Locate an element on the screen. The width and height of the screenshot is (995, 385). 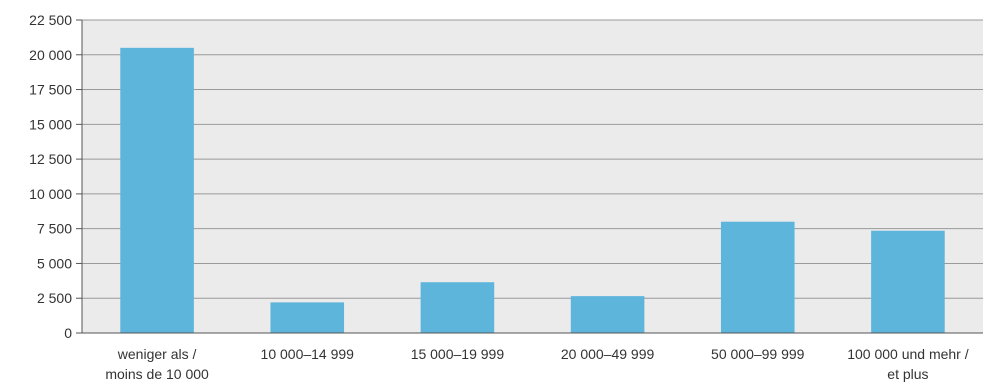
y-tick-label: 7 500 is located at coordinates (54, 229).